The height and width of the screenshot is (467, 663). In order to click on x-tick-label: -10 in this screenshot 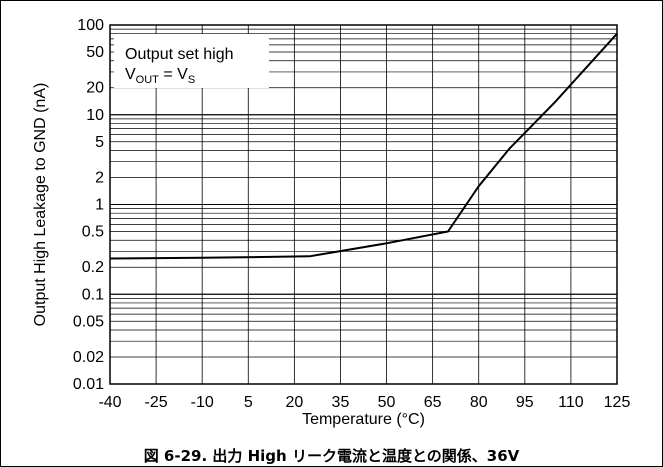, I will do `click(202, 402)`.